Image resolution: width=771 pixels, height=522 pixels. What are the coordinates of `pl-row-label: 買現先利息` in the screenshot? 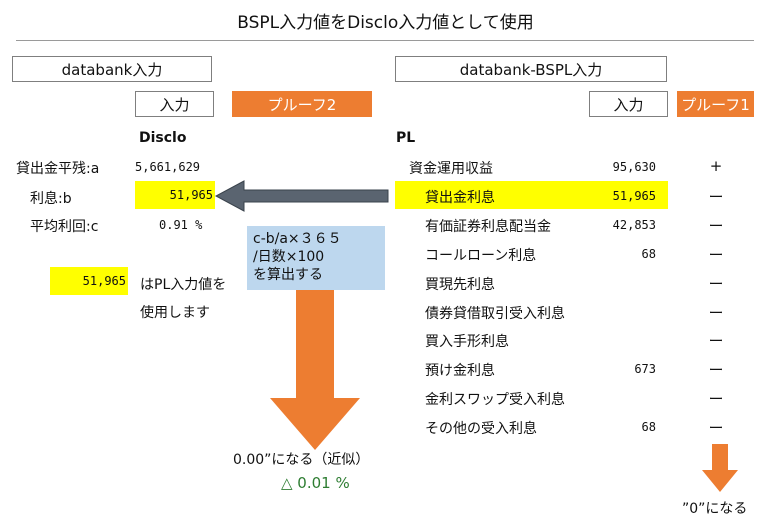 It's located at (460, 284).